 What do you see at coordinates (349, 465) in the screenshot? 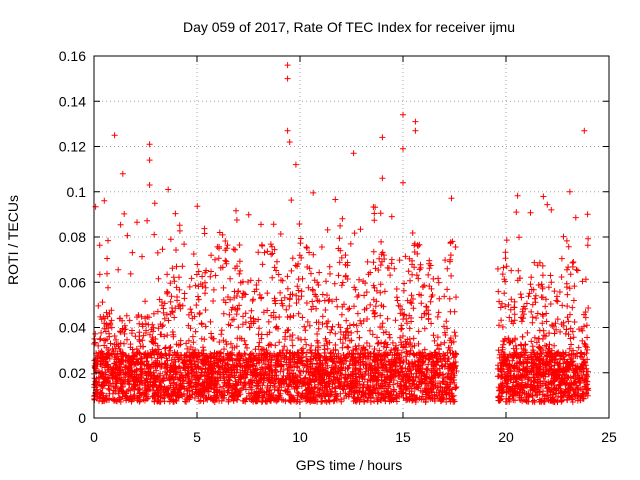
I see `x-axis-label: GPS time / hours` at bounding box center [349, 465].